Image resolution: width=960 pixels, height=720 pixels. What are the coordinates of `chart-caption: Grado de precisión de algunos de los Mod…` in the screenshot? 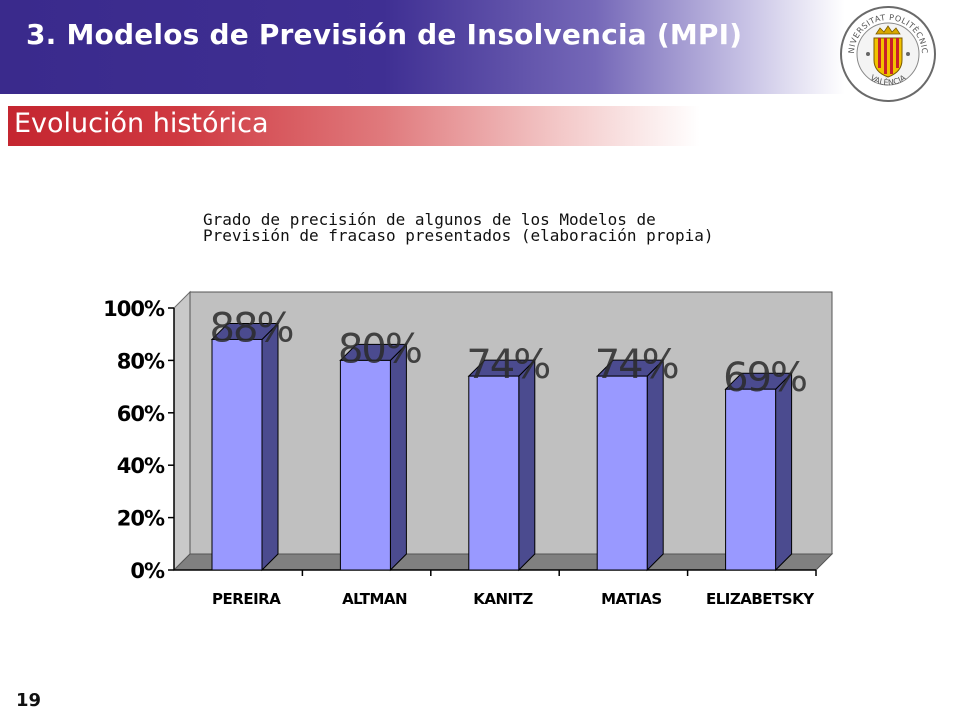 It's located at (513, 228).